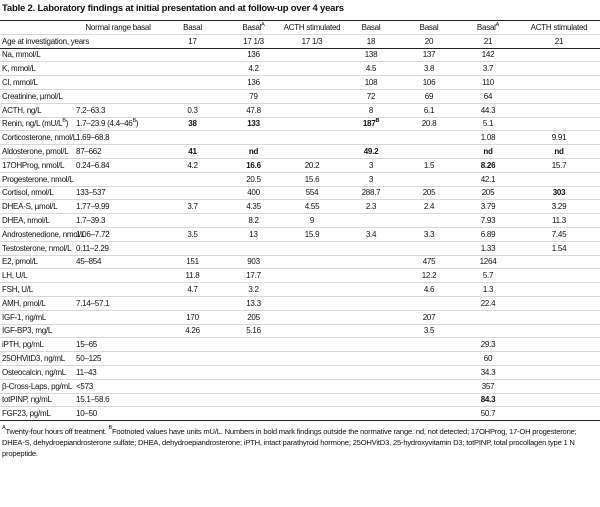  What do you see at coordinates (192, 110) in the screenshot?
I see `cell: 0.3` at bounding box center [192, 110].